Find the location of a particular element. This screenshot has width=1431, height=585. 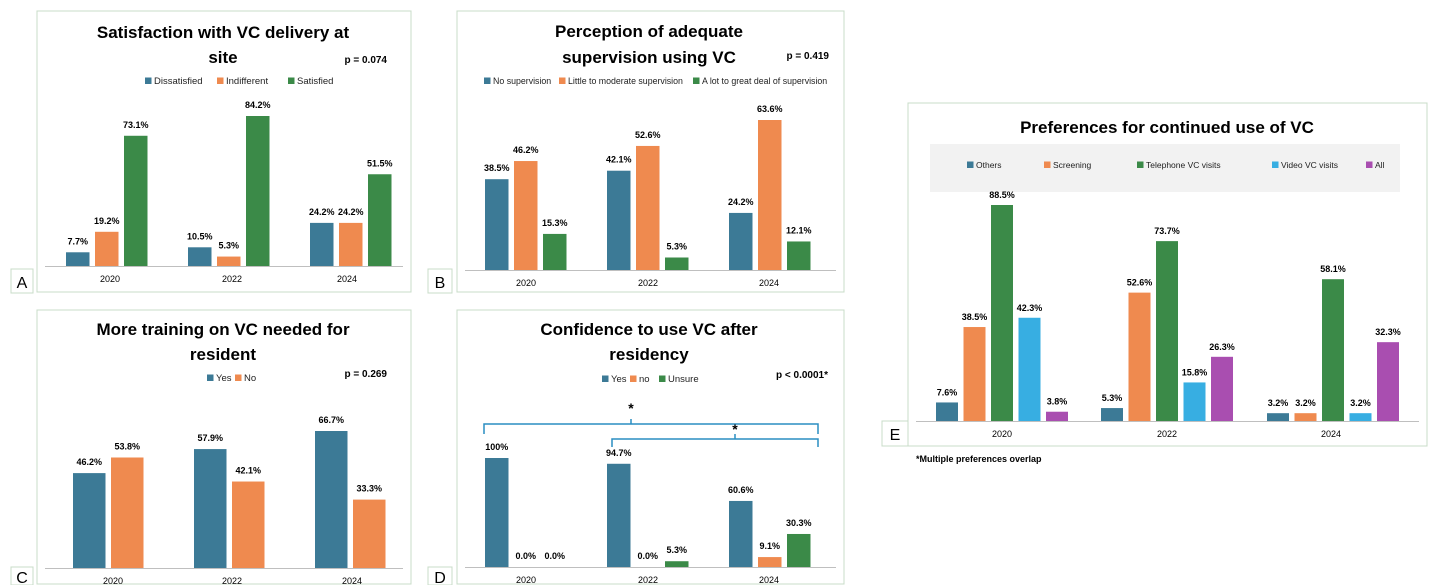

legend-entry: Telephone VC visits is located at coordinates (1183, 165).